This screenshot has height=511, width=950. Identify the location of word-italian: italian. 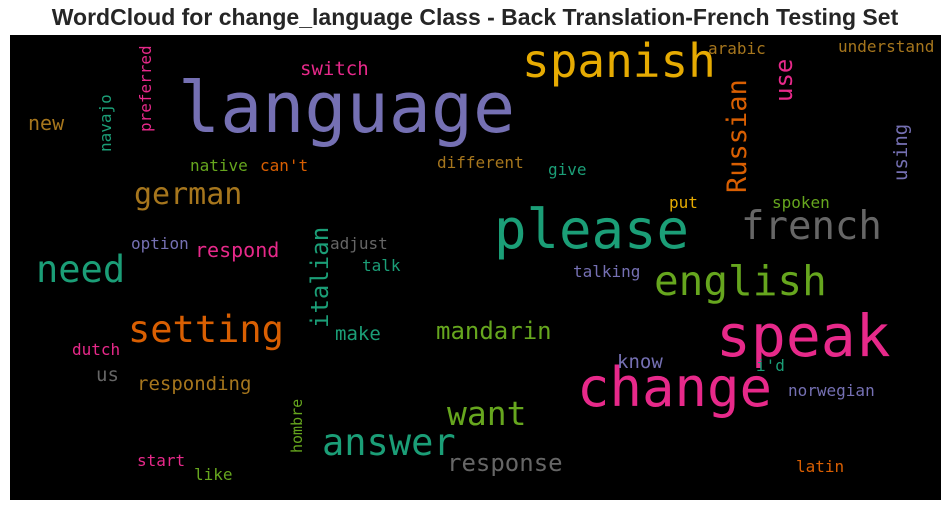
(320, 277).